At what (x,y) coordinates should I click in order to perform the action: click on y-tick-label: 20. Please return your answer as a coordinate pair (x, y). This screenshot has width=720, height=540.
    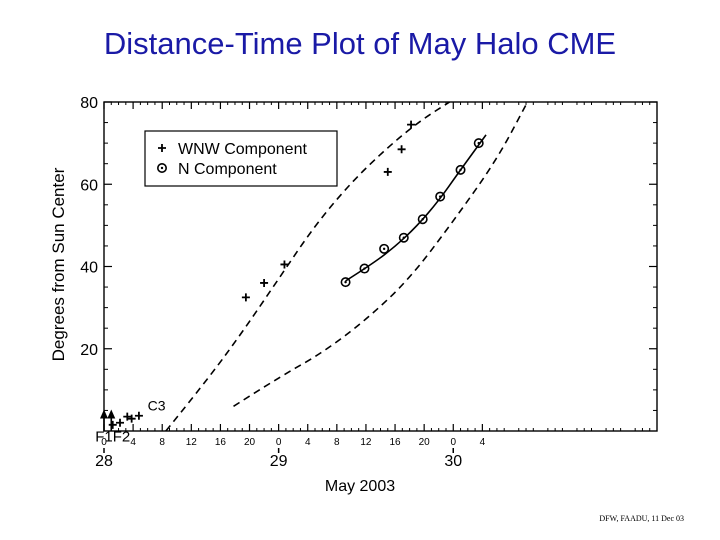
    Looking at the image, I should click on (89, 350).